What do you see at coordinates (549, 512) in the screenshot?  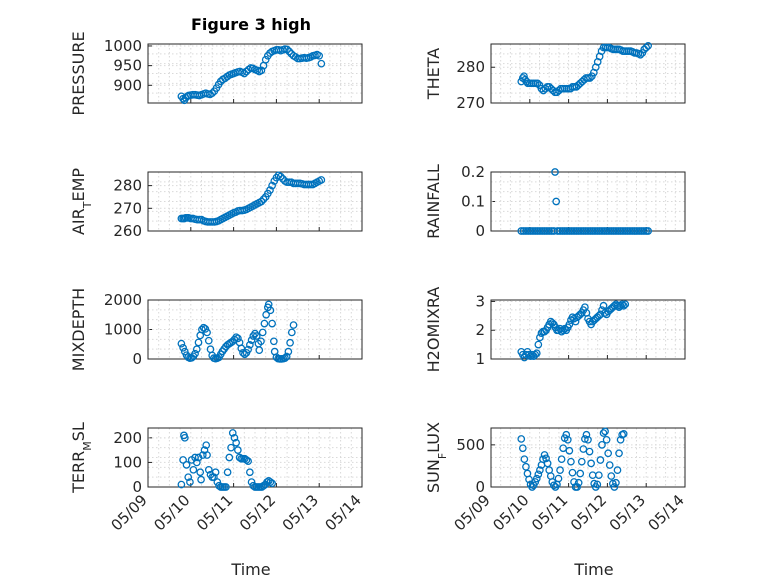 I see `x-tick-label: 05/11` at bounding box center [549, 512].